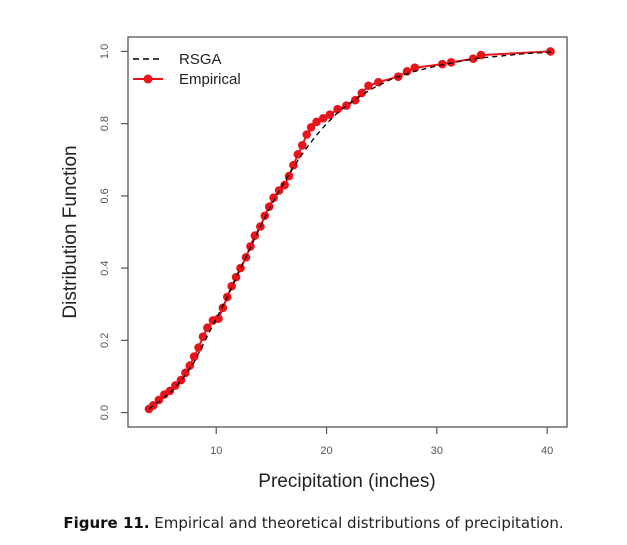 The width and height of the screenshot is (627, 545). I want to click on x-tick-label: 30, so click(437, 451).